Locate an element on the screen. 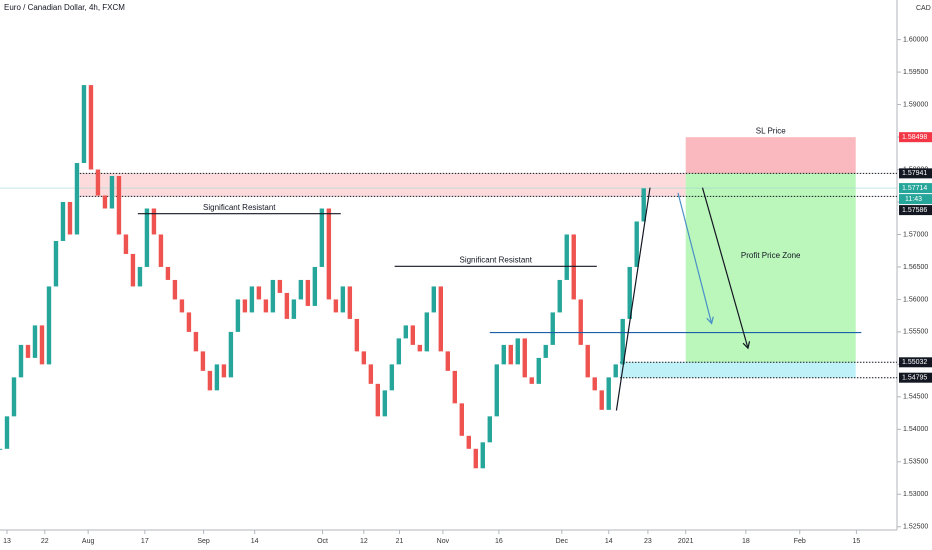  x-tick-label: 21 is located at coordinates (400, 541).